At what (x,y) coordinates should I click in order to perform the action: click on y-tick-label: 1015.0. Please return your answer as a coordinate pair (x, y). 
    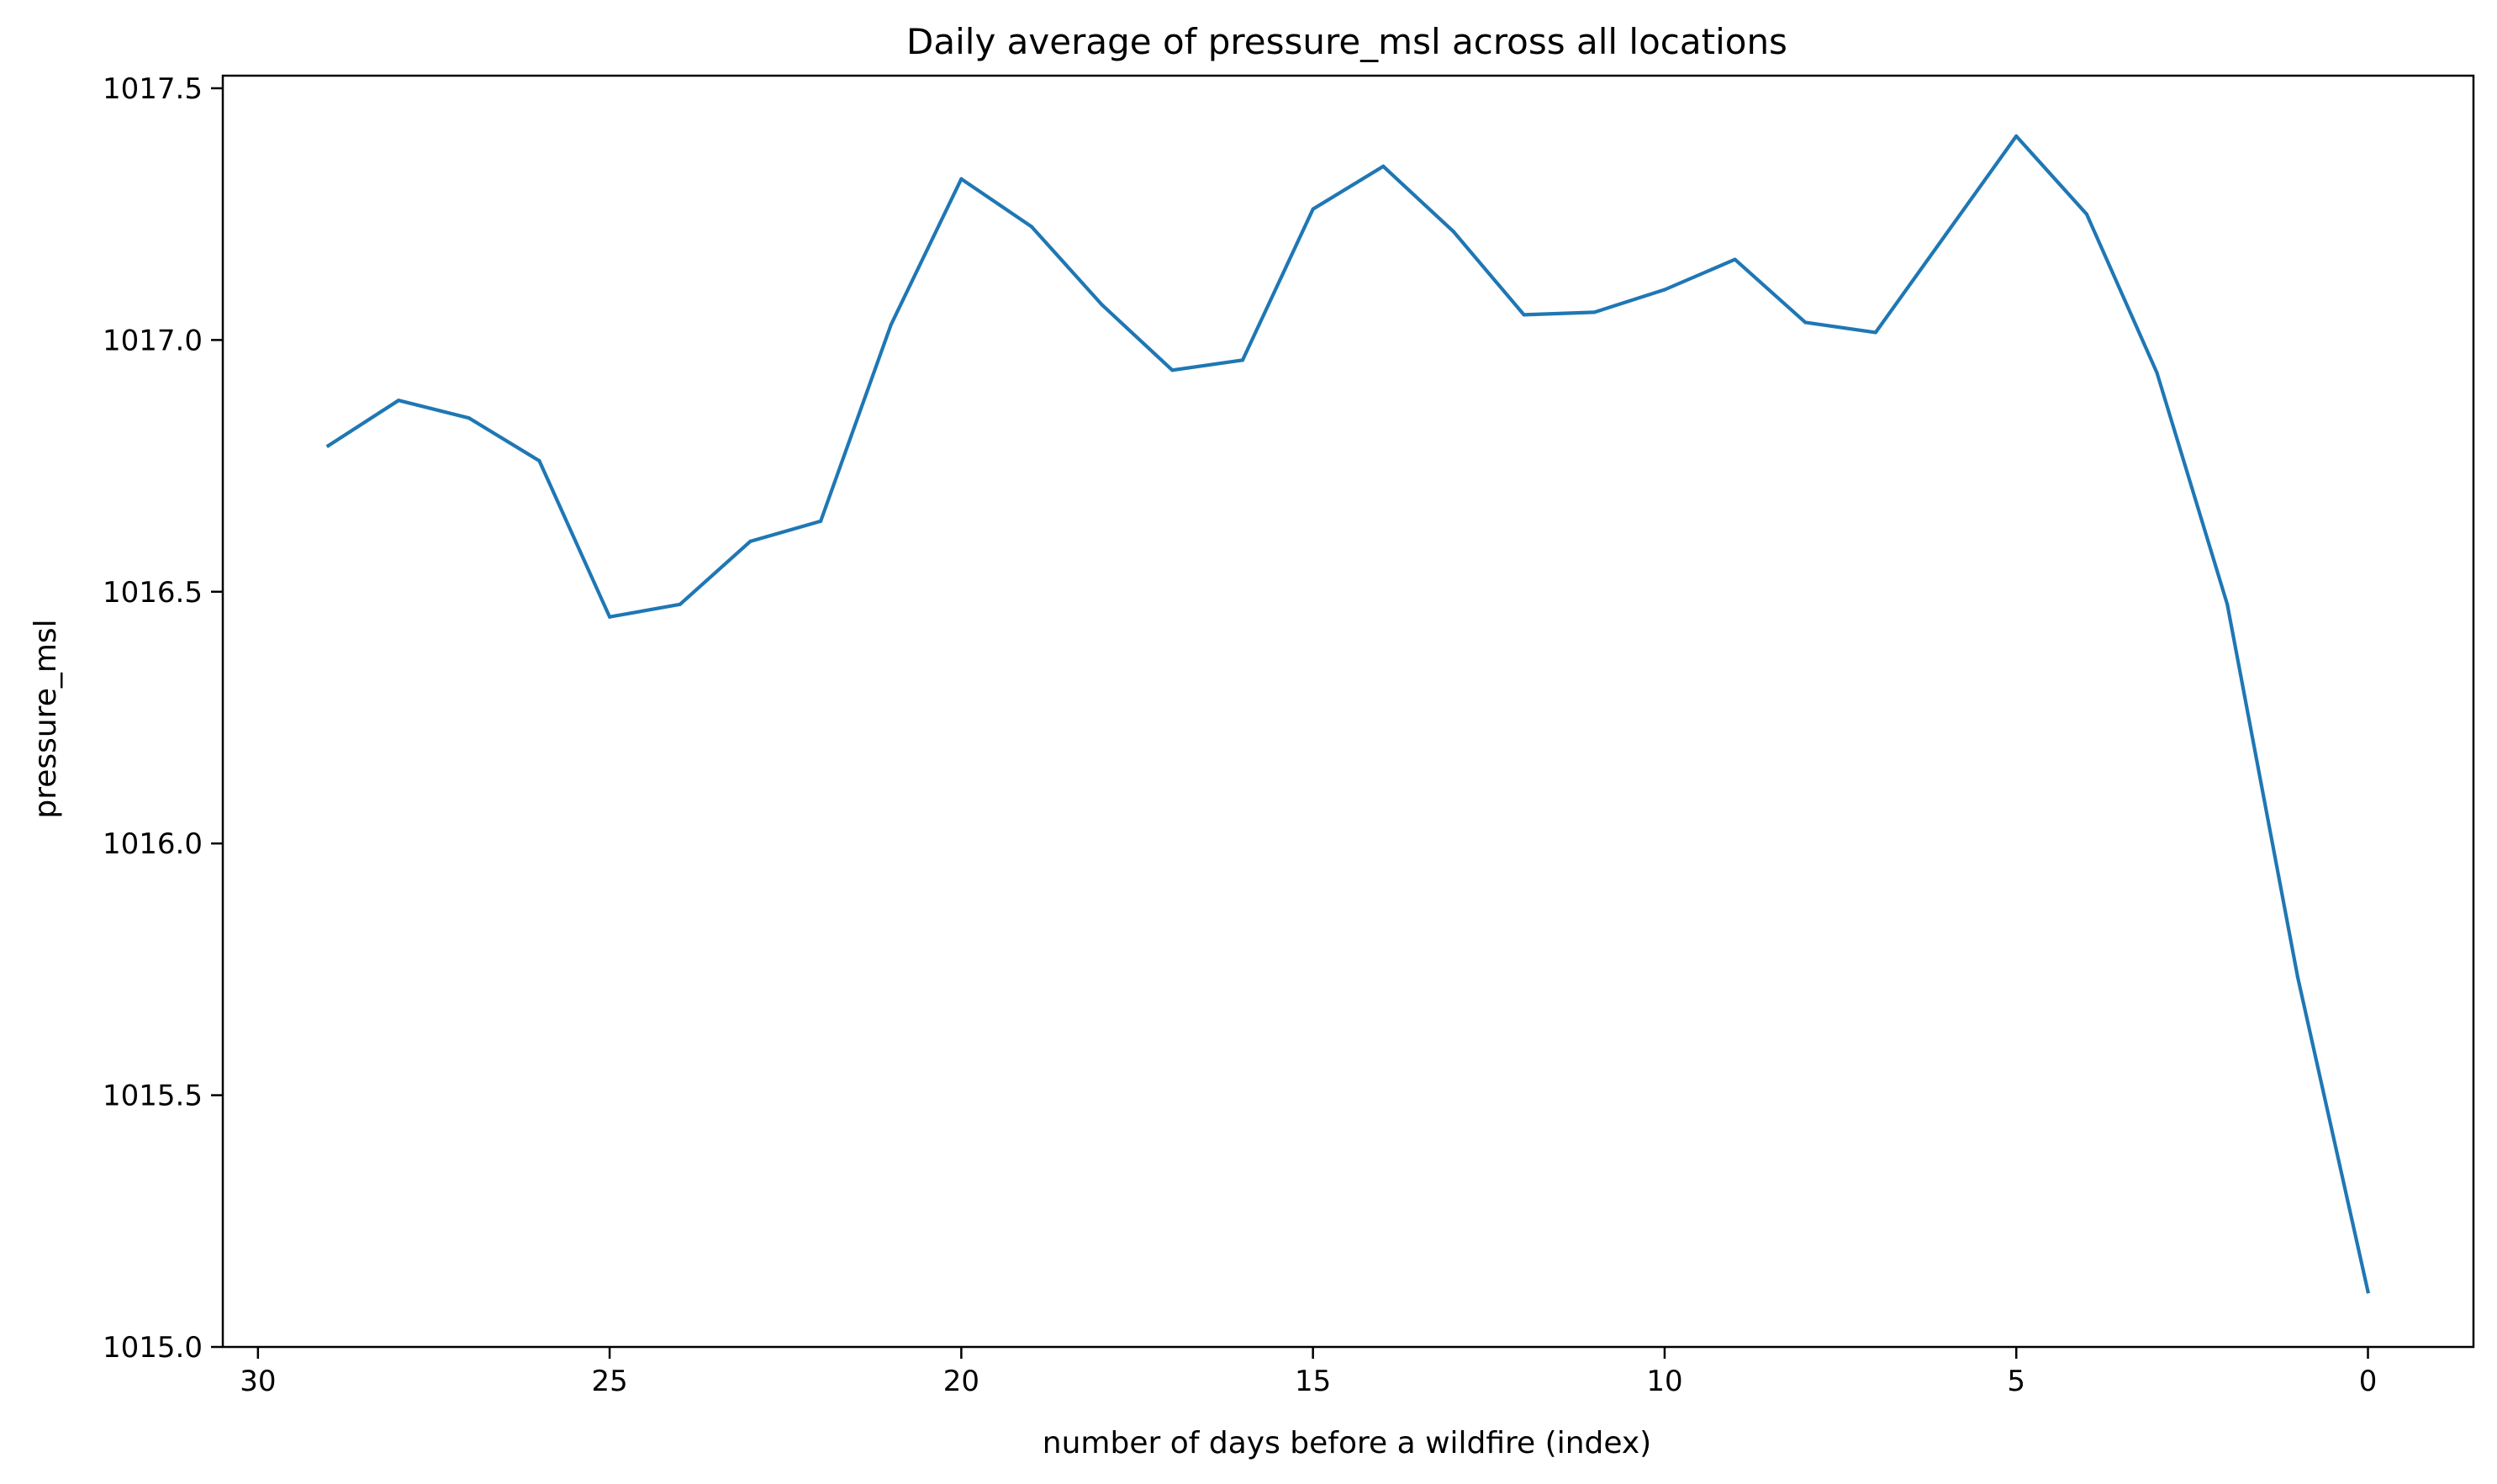
    Looking at the image, I should click on (153, 1348).